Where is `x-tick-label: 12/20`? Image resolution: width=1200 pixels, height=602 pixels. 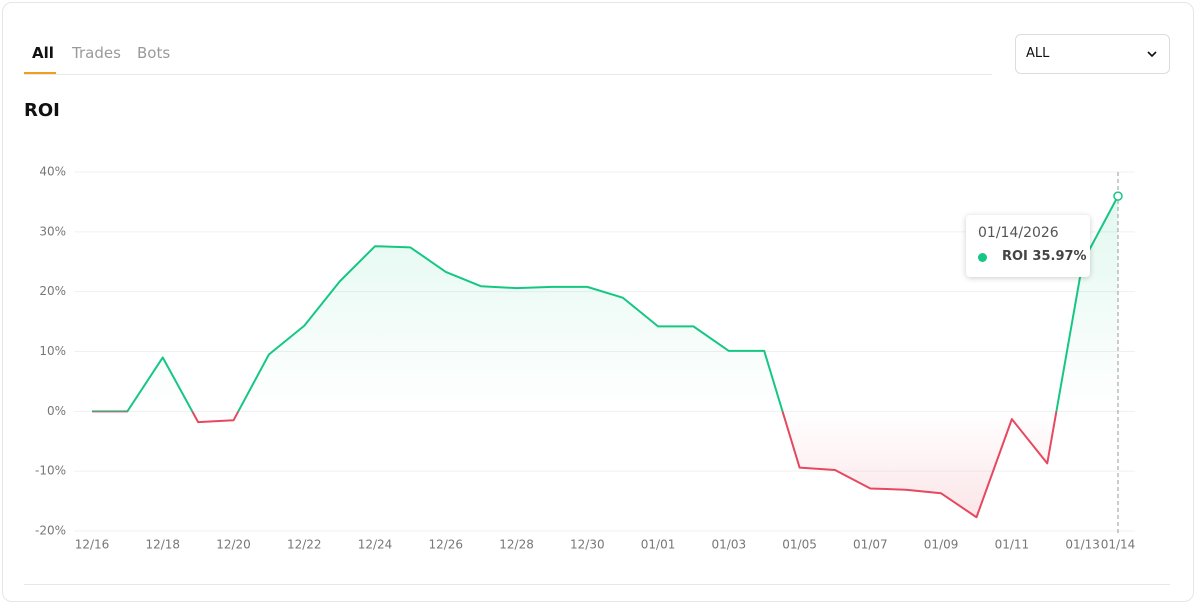
x-tick-label: 12/20 is located at coordinates (233, 545).